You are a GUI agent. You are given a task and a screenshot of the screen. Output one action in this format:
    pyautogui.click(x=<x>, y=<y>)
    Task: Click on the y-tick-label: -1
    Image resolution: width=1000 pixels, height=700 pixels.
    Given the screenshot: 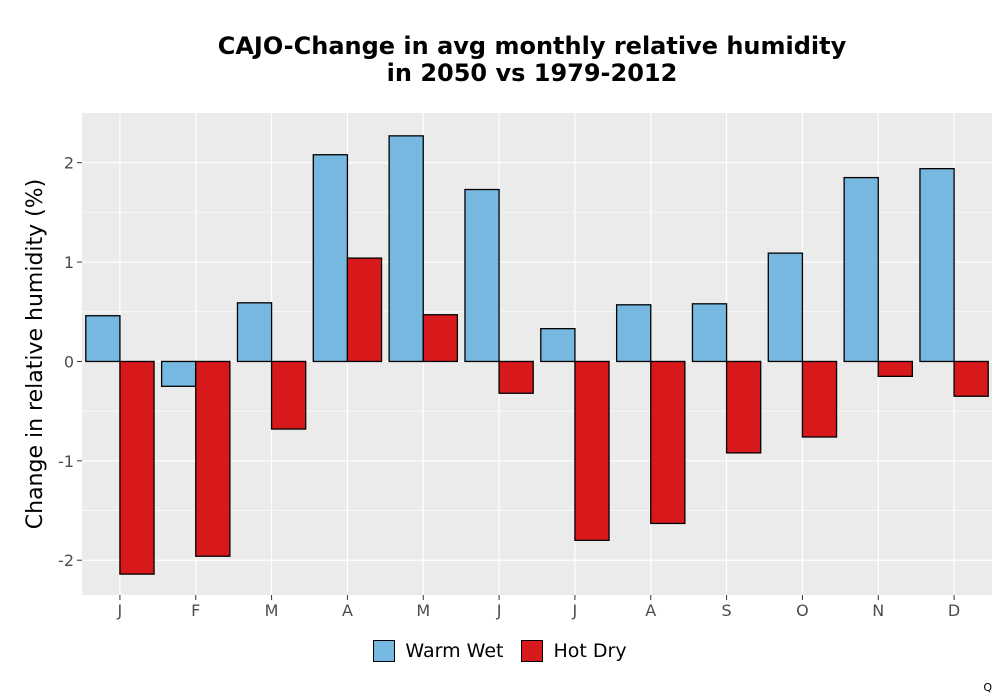 What is the action you would take?
    pyautogui.click(x=66, y=461)
    